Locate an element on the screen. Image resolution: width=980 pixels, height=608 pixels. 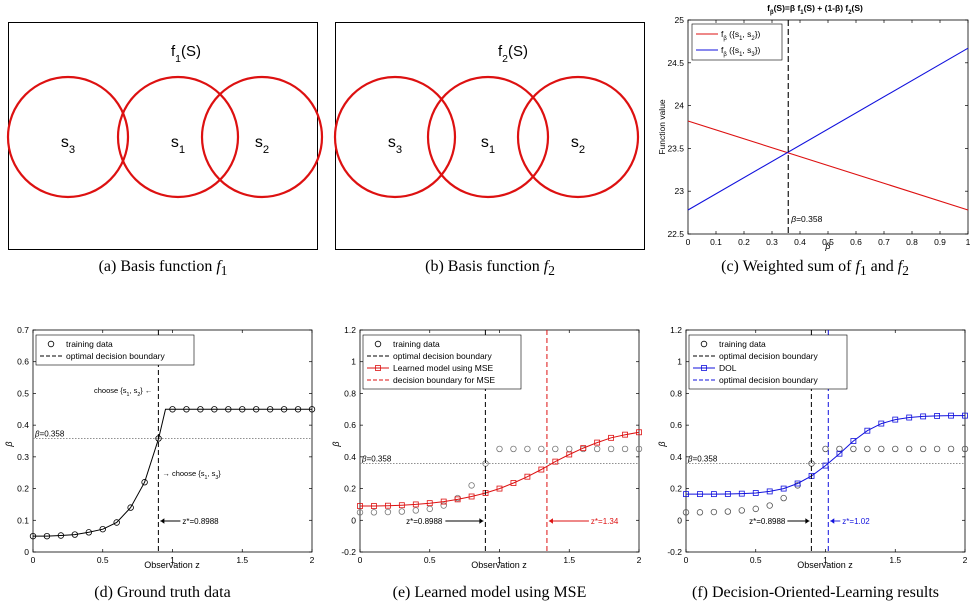
circle-label-s1: s1 is located at coordinates (178, 145).